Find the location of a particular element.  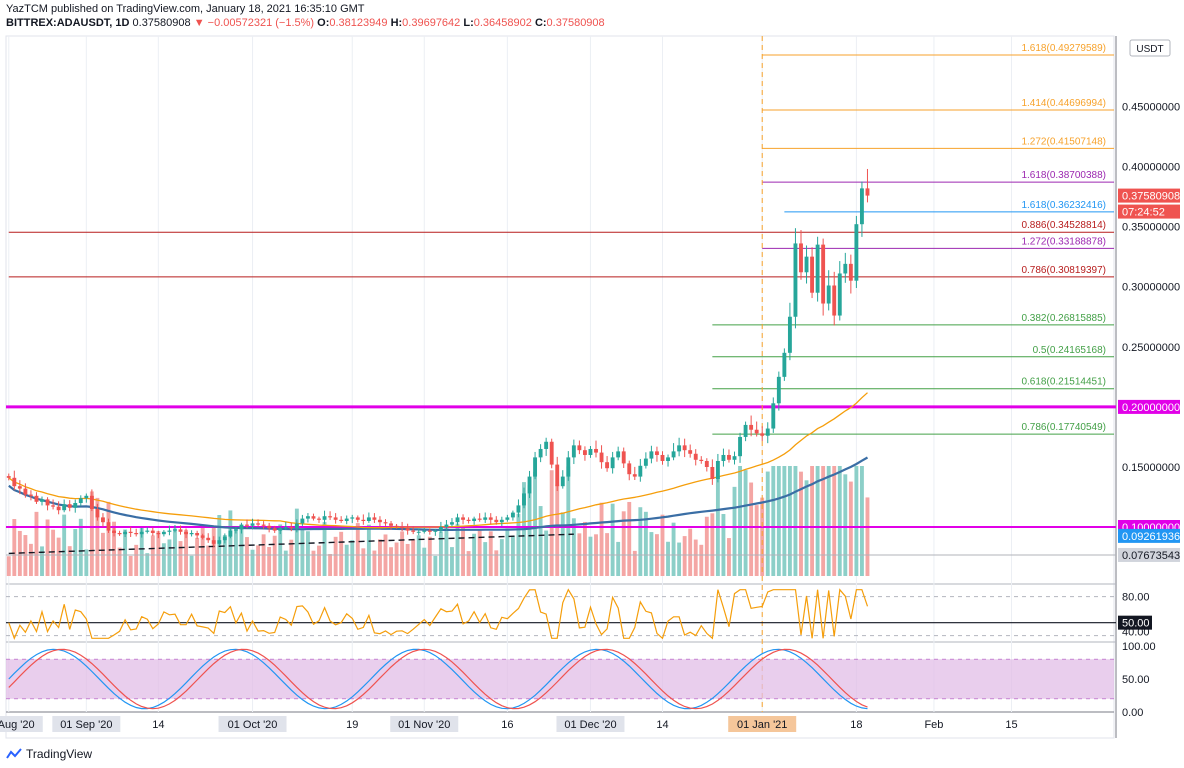

time-tick-label: 01 Nov '20 is located at coordinates (424, 725).